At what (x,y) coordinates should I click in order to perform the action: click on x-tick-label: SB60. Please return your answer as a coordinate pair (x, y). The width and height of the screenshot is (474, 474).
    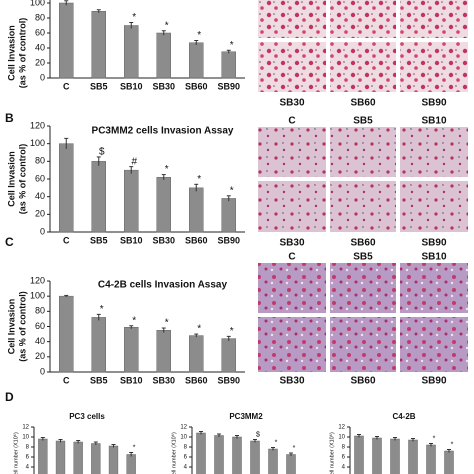
    Looking at the image, I should click on (196, 380).